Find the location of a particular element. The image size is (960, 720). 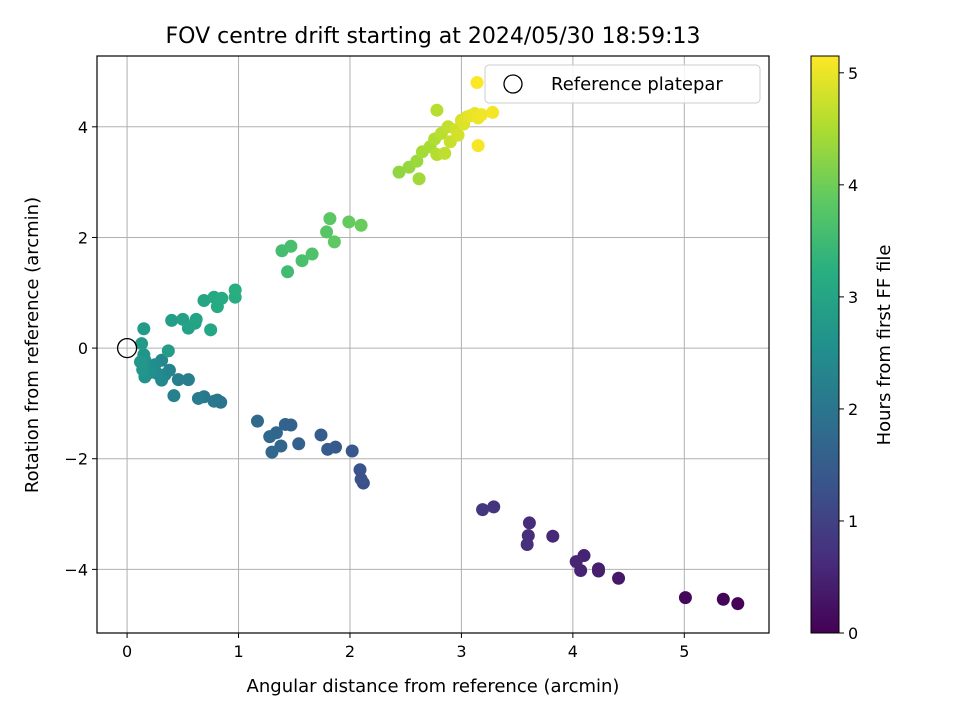

x-tick-label-5: 5 is located at coordinates (684, 651).